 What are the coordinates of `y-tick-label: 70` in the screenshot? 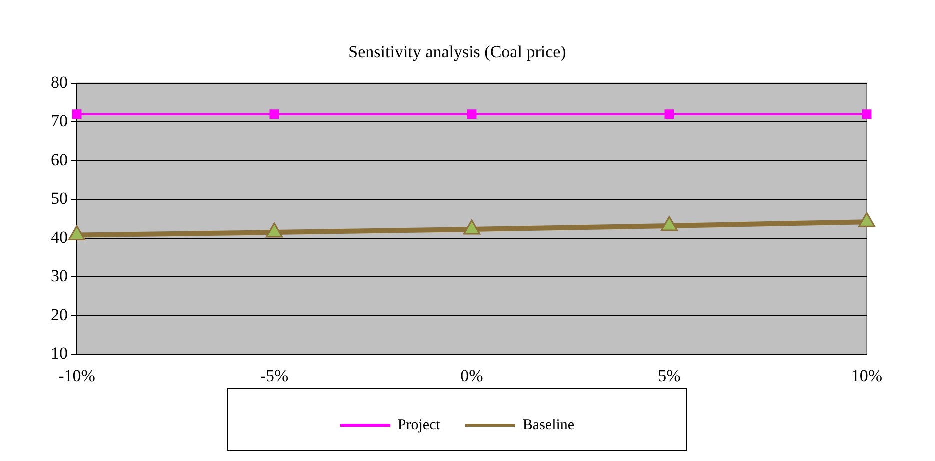 It's located at (59, 121).